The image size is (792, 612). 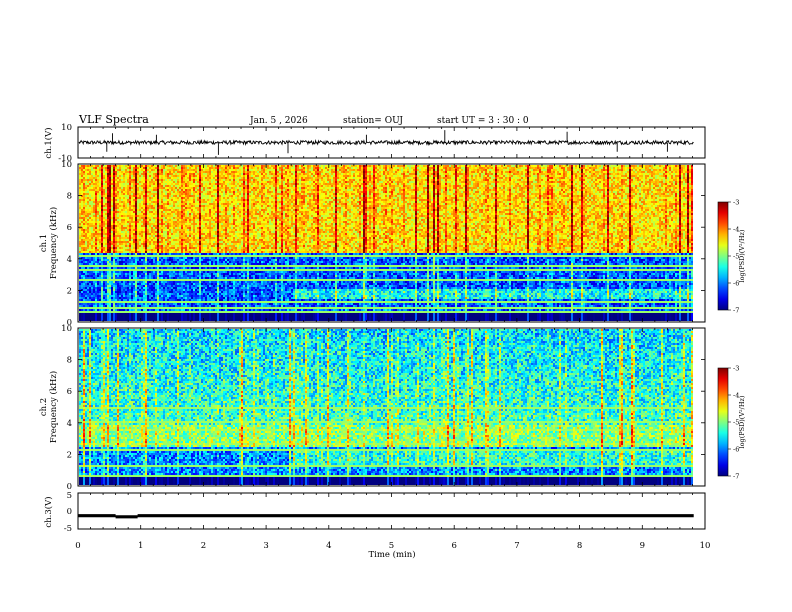 I want to click on time-tick-label: 4, so click(x=328, y=546).